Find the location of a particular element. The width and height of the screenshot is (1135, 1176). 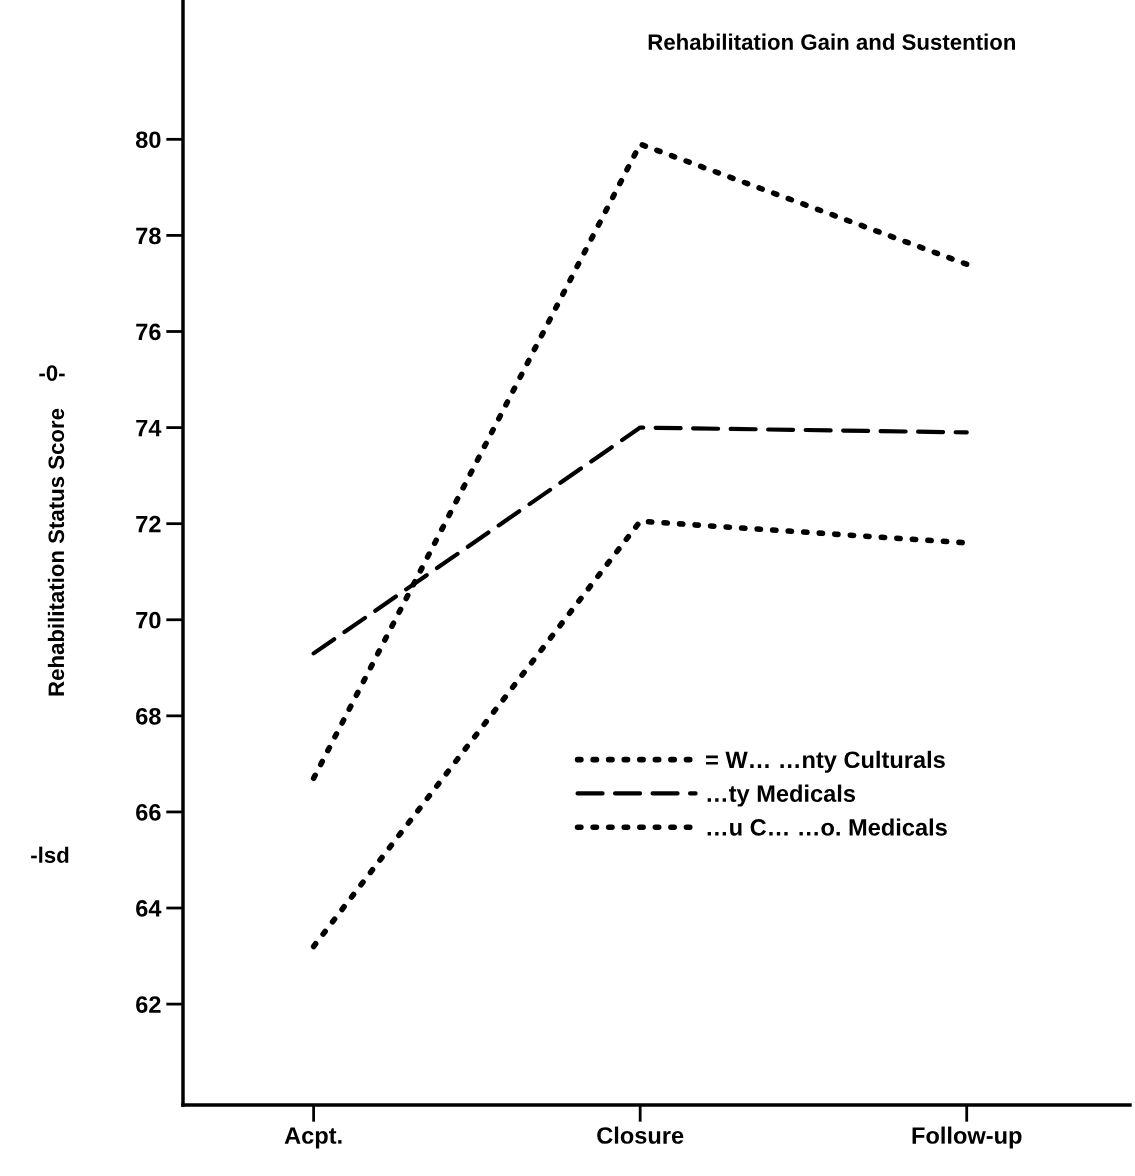

y-tick-label: 70 is located at coordinates (148, 620).